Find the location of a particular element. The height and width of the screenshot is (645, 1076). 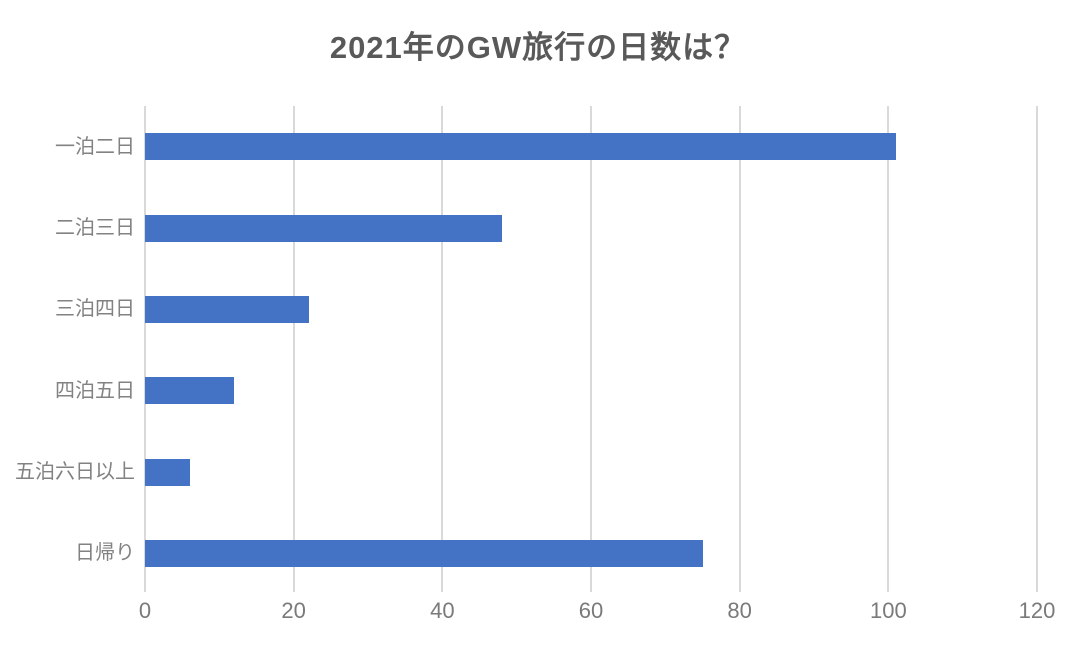

category-label: 二泊三日 is located at coordinates (95, 228).